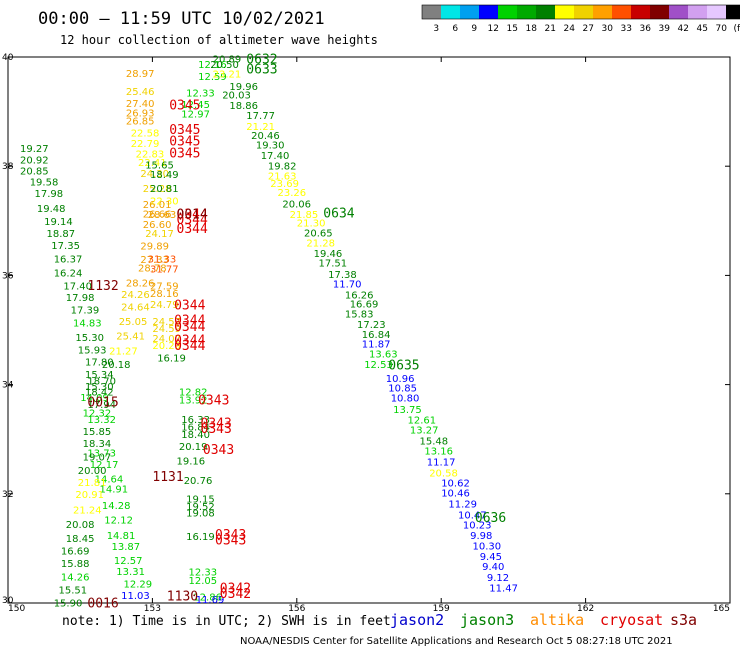 The image size is (740, 650). What do you see at coordinates (282, 167) in the screenshot?
I see `wave-height-point: 19.82` at bounding box center [282, 167].